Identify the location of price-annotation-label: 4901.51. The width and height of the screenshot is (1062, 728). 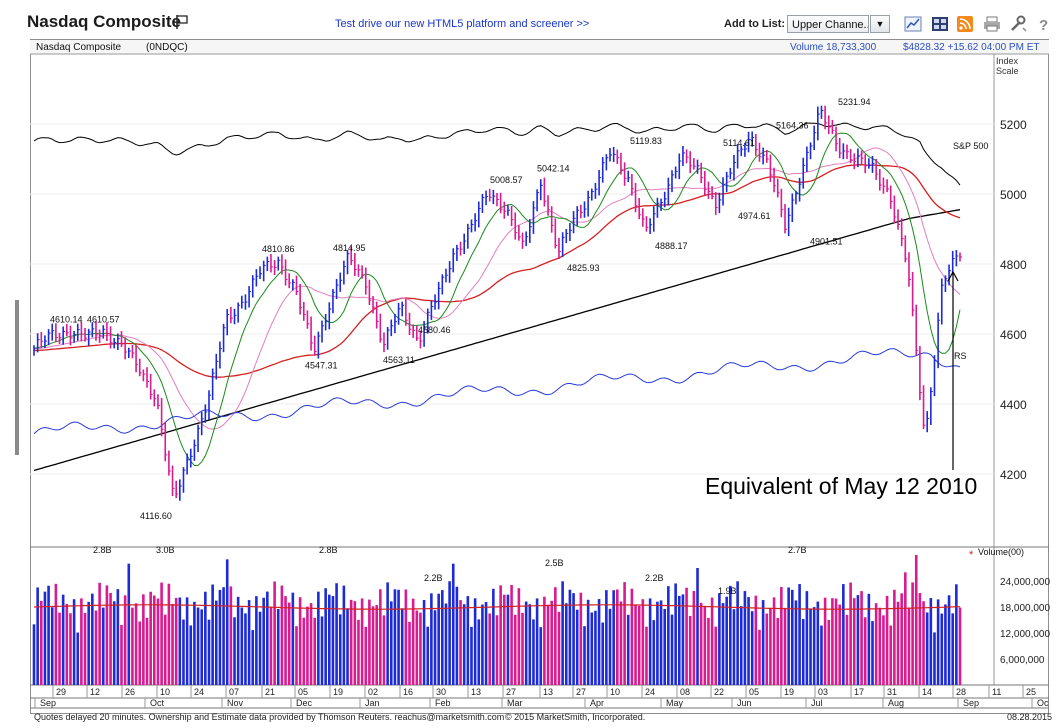
(826, 241).